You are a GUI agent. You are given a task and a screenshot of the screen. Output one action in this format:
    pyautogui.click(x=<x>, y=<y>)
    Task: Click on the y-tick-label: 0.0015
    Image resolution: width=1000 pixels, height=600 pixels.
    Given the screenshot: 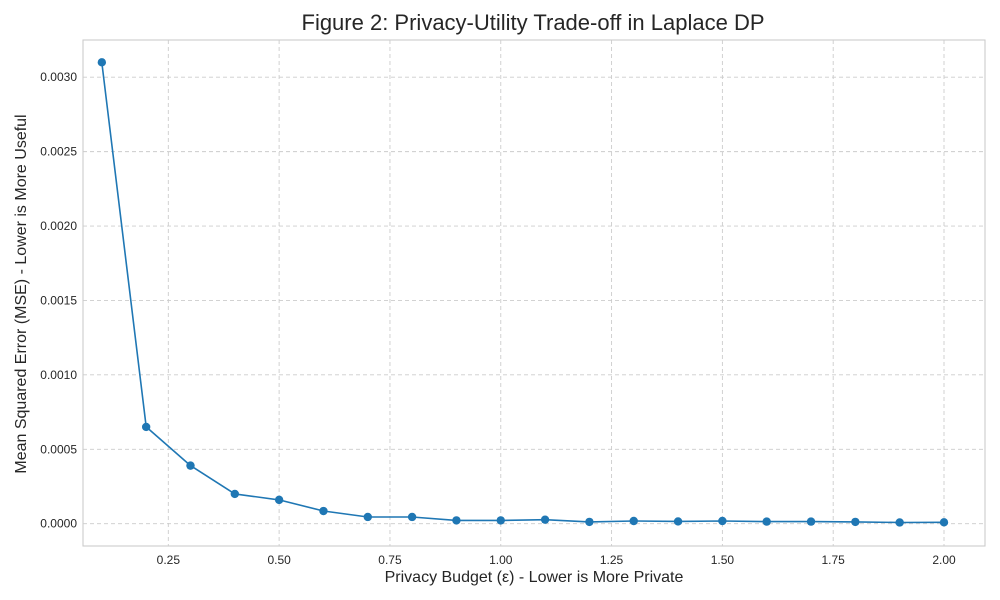 What is the action you would take?
    pyautogui.click(x=58, y=300)
    